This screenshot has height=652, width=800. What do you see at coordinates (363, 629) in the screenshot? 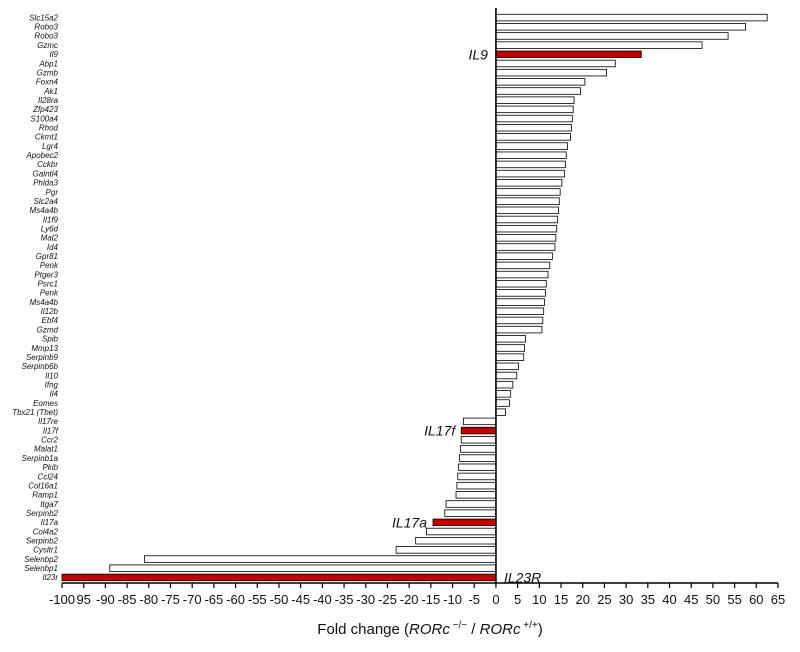
I see `x-axis-title-part-0: Fold change (` at bounding box center [363, 629].